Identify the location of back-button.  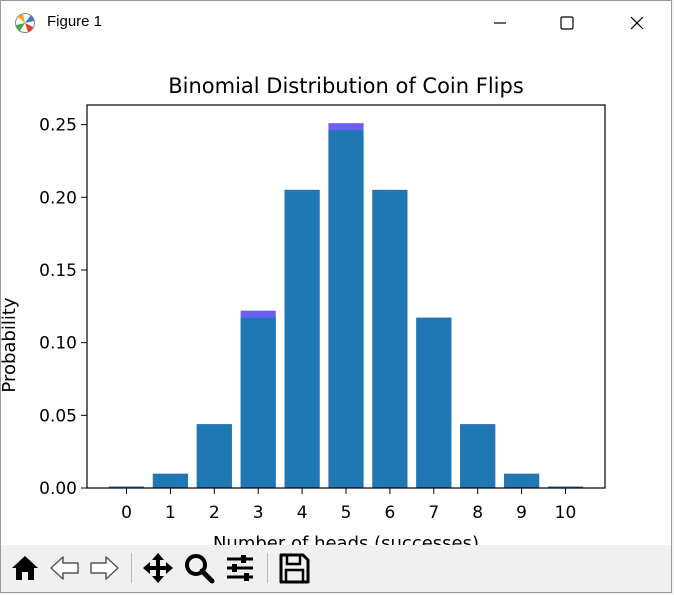
(65, 568).